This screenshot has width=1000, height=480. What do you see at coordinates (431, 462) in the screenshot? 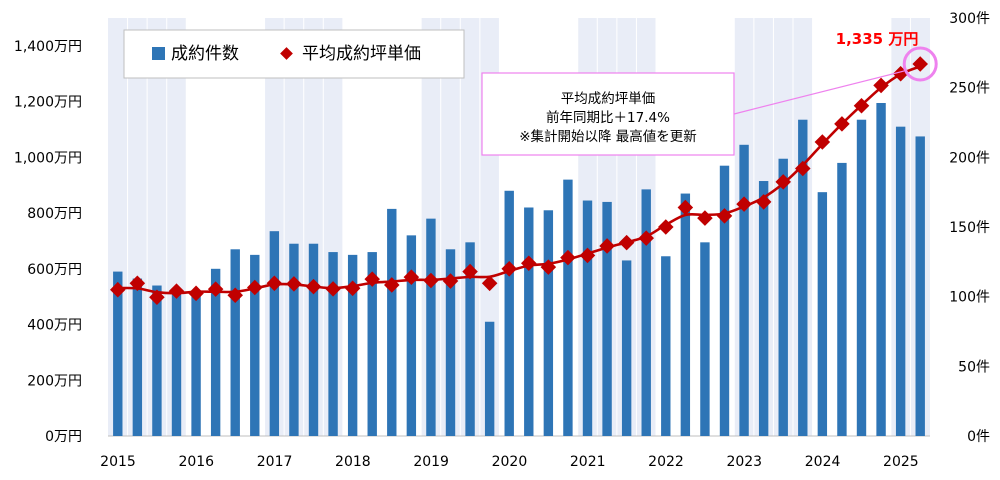
I see `x-axis-year-label: 2019` at bounding box center [431, 462].